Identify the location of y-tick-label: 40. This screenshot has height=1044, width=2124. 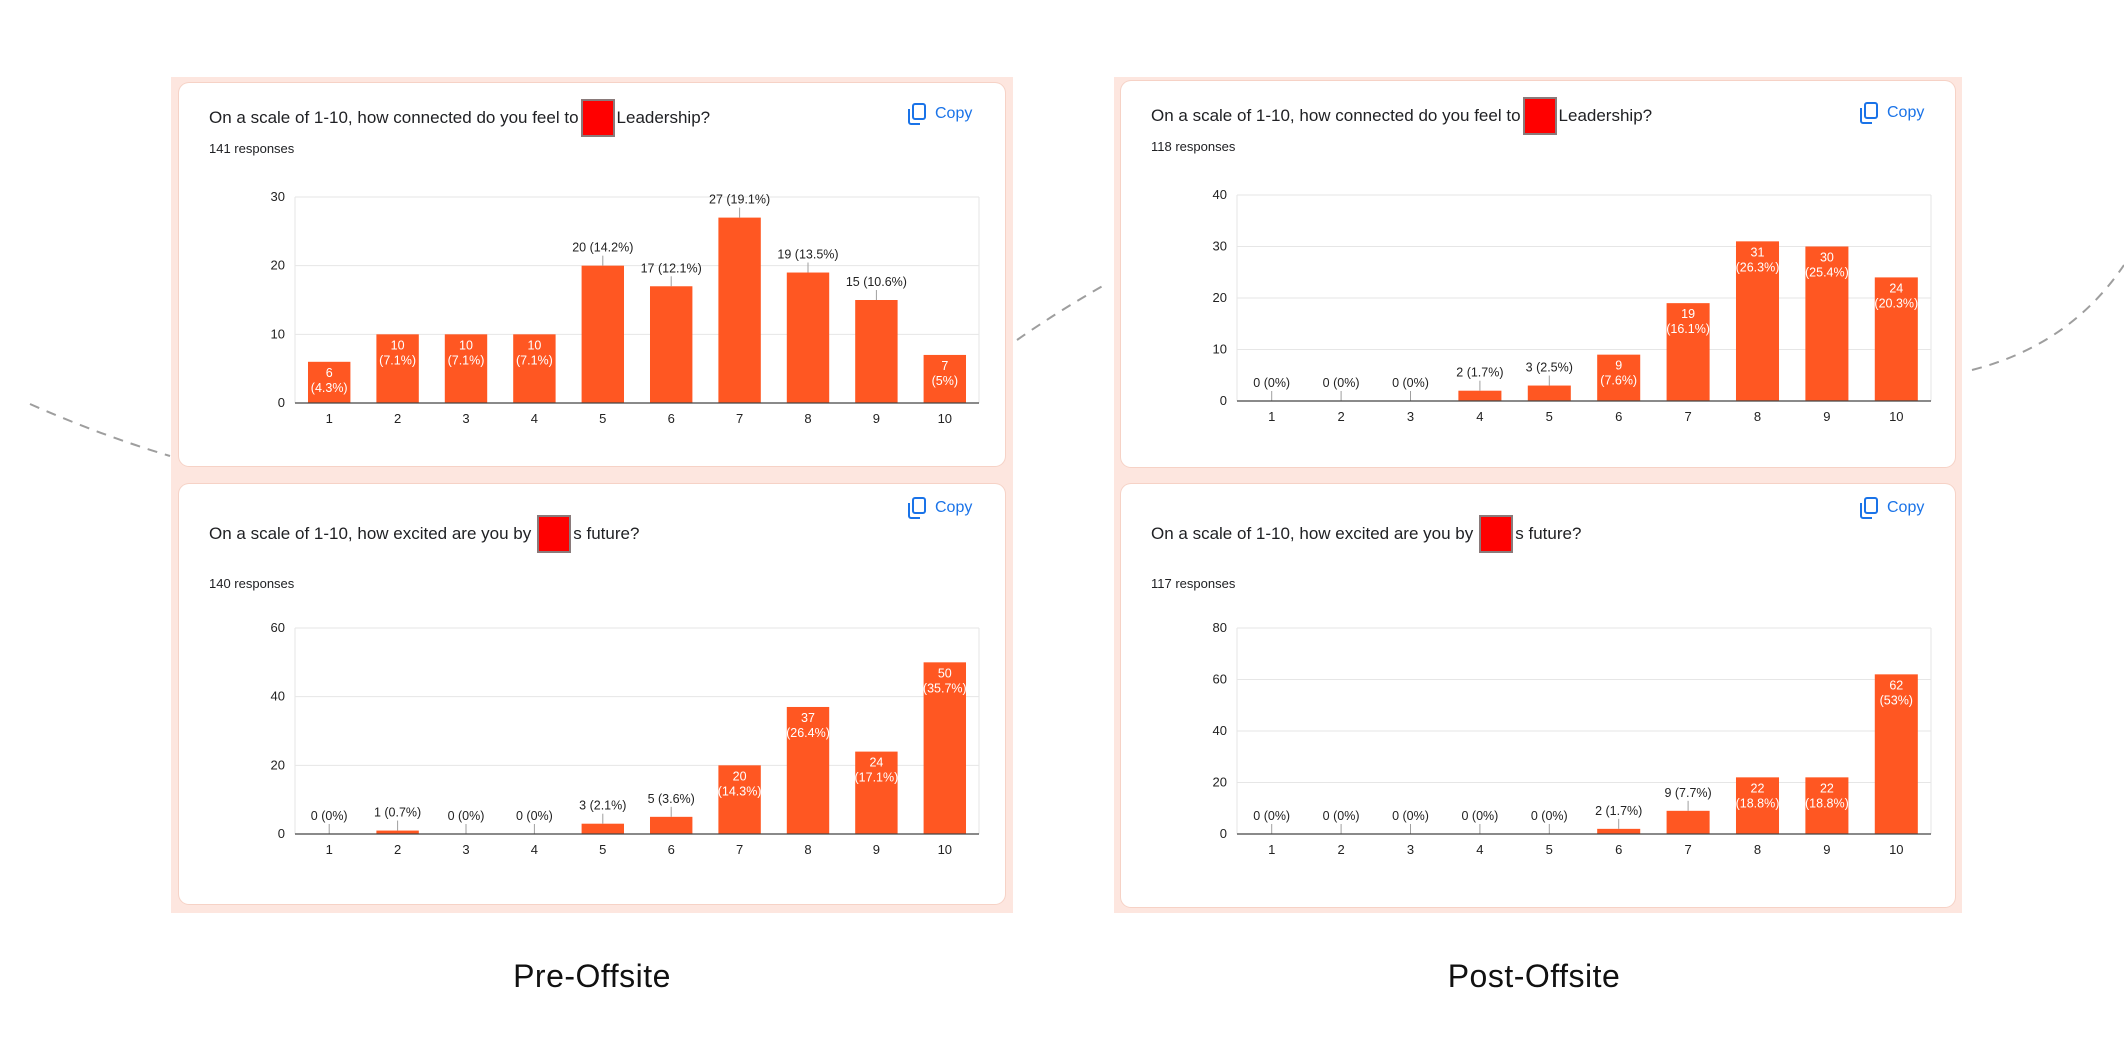
(1220, 194).